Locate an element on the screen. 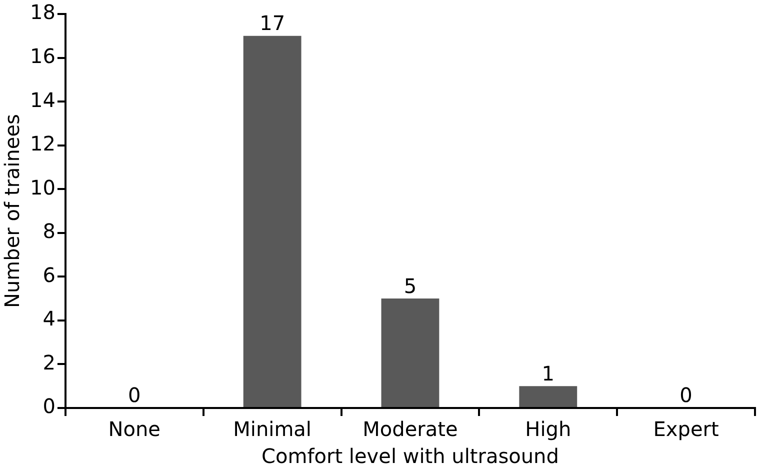 This screenshot has height=470, width=757. x-tick-label: High is located at coordinates (548, 429).